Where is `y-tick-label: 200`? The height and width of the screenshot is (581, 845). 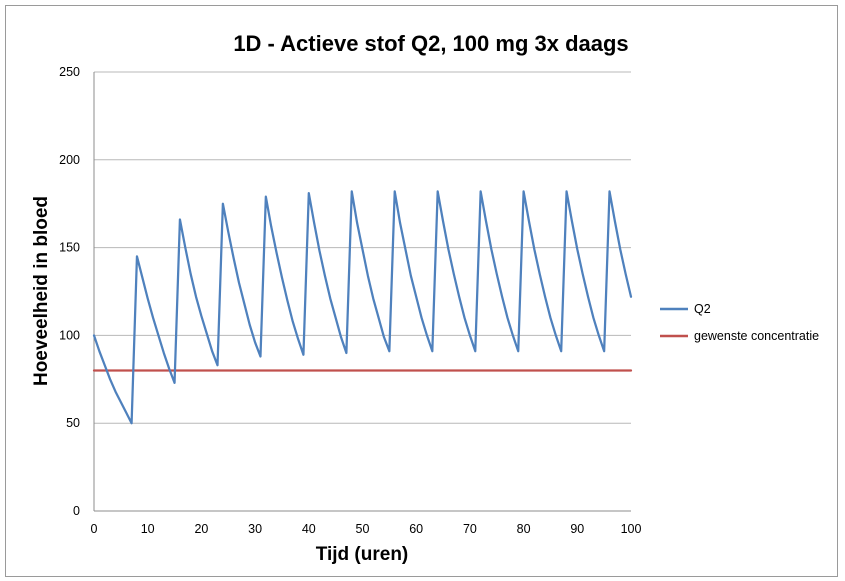 y-tick-label: 200 is located at coordinates (69, 160).